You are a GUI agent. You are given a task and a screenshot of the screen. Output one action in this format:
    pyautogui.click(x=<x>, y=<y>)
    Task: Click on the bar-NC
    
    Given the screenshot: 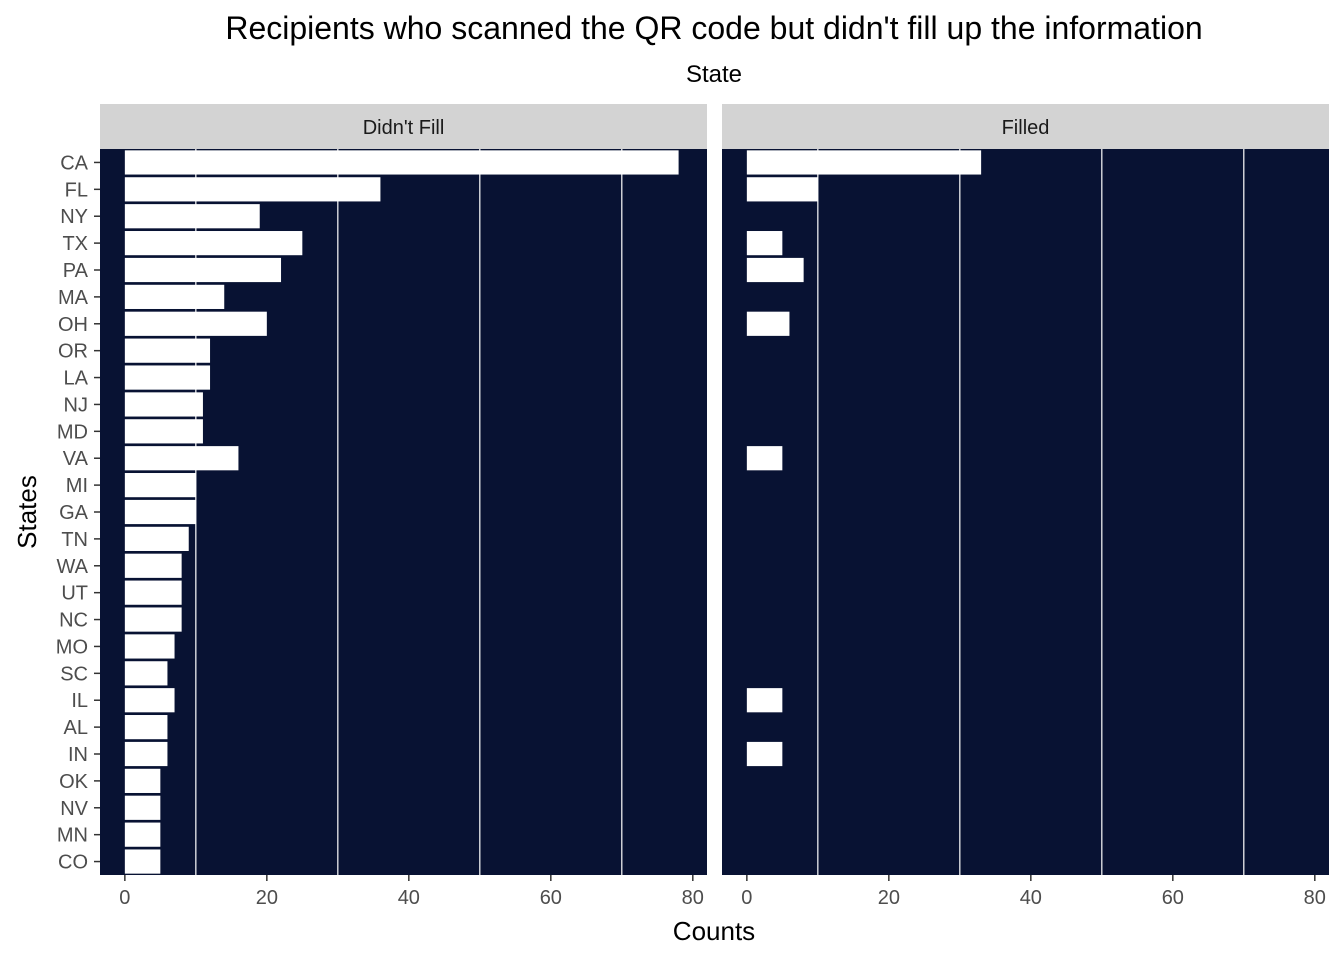 What is the action you would take?
    pyautogui.click(x=153, y=619)
    